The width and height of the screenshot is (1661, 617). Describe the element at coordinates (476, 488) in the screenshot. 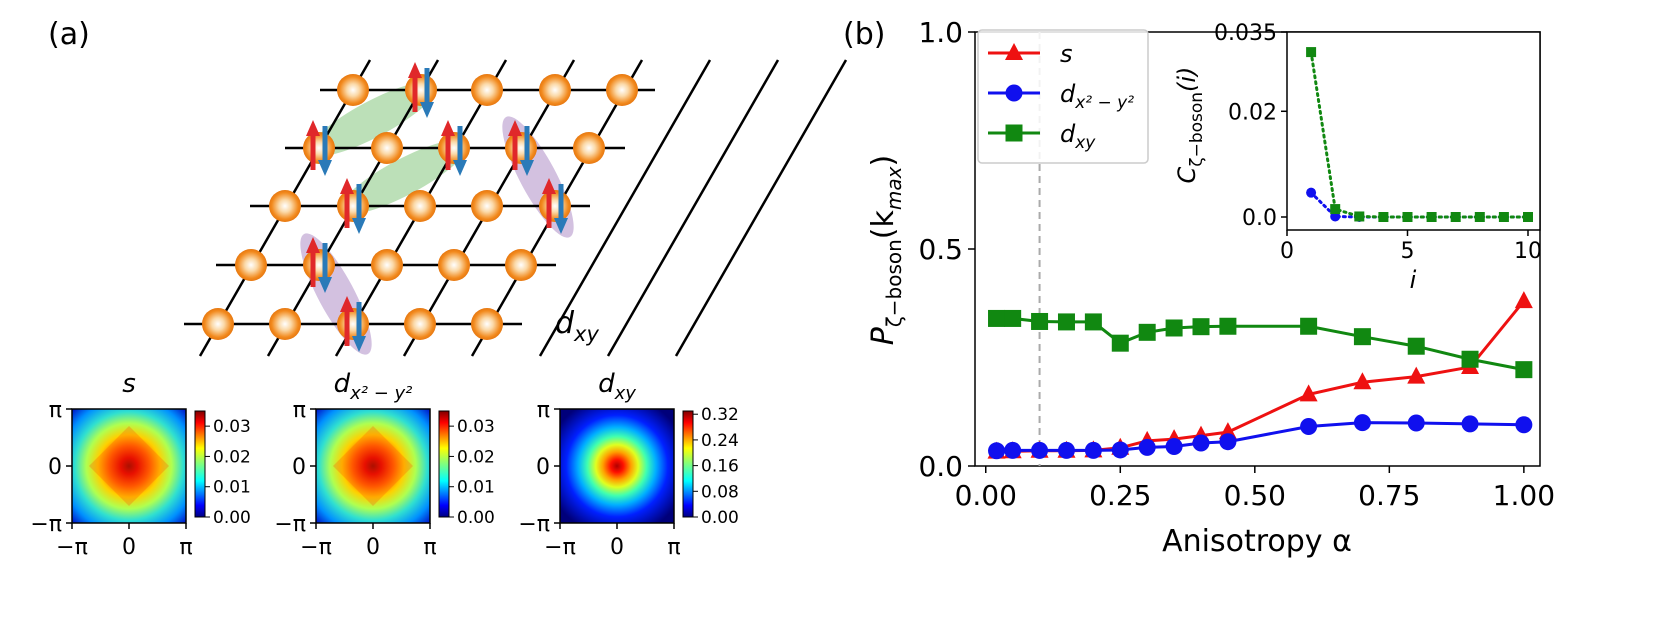

I see `colorbar-tick-label: 0.01` at that location.